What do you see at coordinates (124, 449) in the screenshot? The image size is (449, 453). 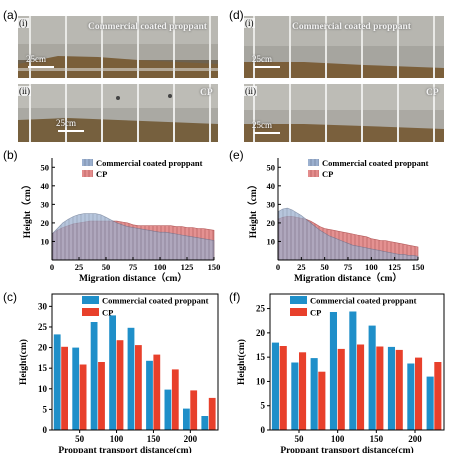 I see `chart-c-xlabel: Proppant transport distance(cm)` at bounding box center [124, 449].